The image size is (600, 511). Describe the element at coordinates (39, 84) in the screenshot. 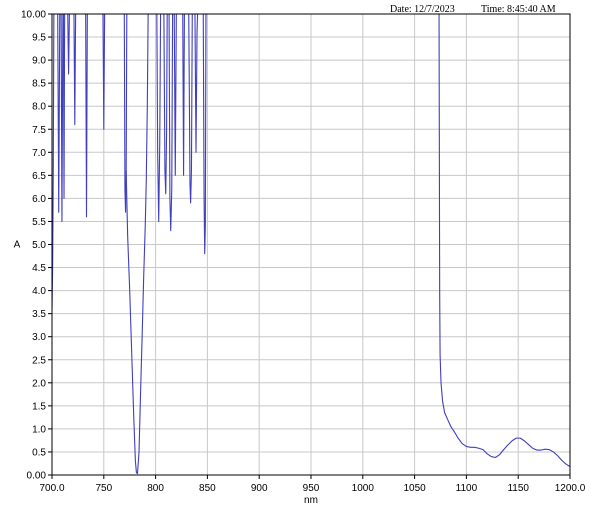

I see `y-tick-label: 8.5` at that location.